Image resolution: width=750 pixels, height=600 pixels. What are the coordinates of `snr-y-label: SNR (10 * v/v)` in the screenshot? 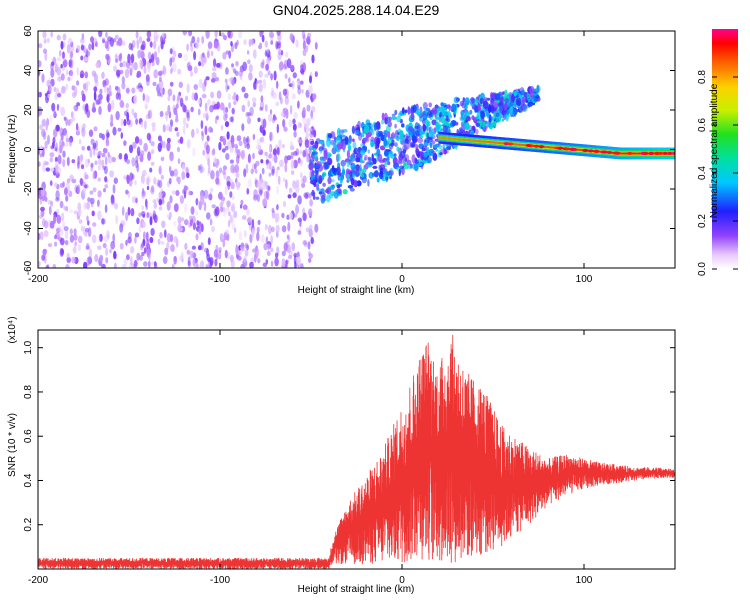 It's located at (12, 445).